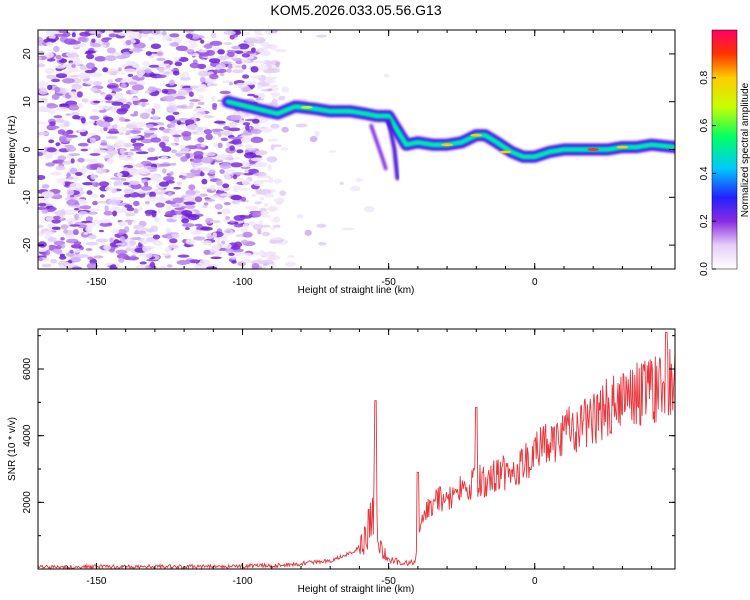 The width and height of the screenshot is (750, 600). Describe the element at coordinates (447, 145) in the screenshot. I see `ridge-hotspot` at that location.